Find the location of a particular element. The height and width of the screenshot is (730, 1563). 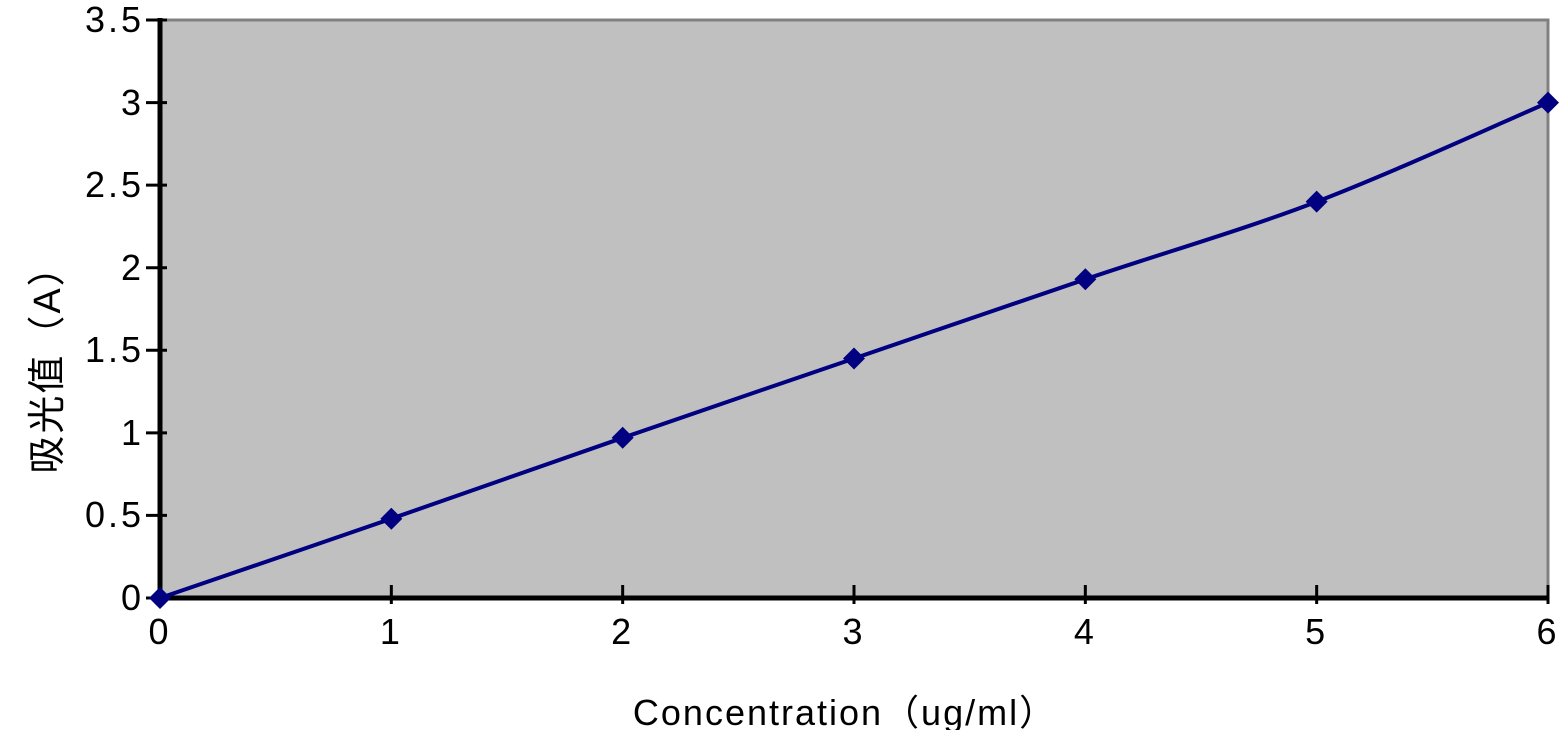

y-tick-label: 3 is located at coordinates (132, 102).